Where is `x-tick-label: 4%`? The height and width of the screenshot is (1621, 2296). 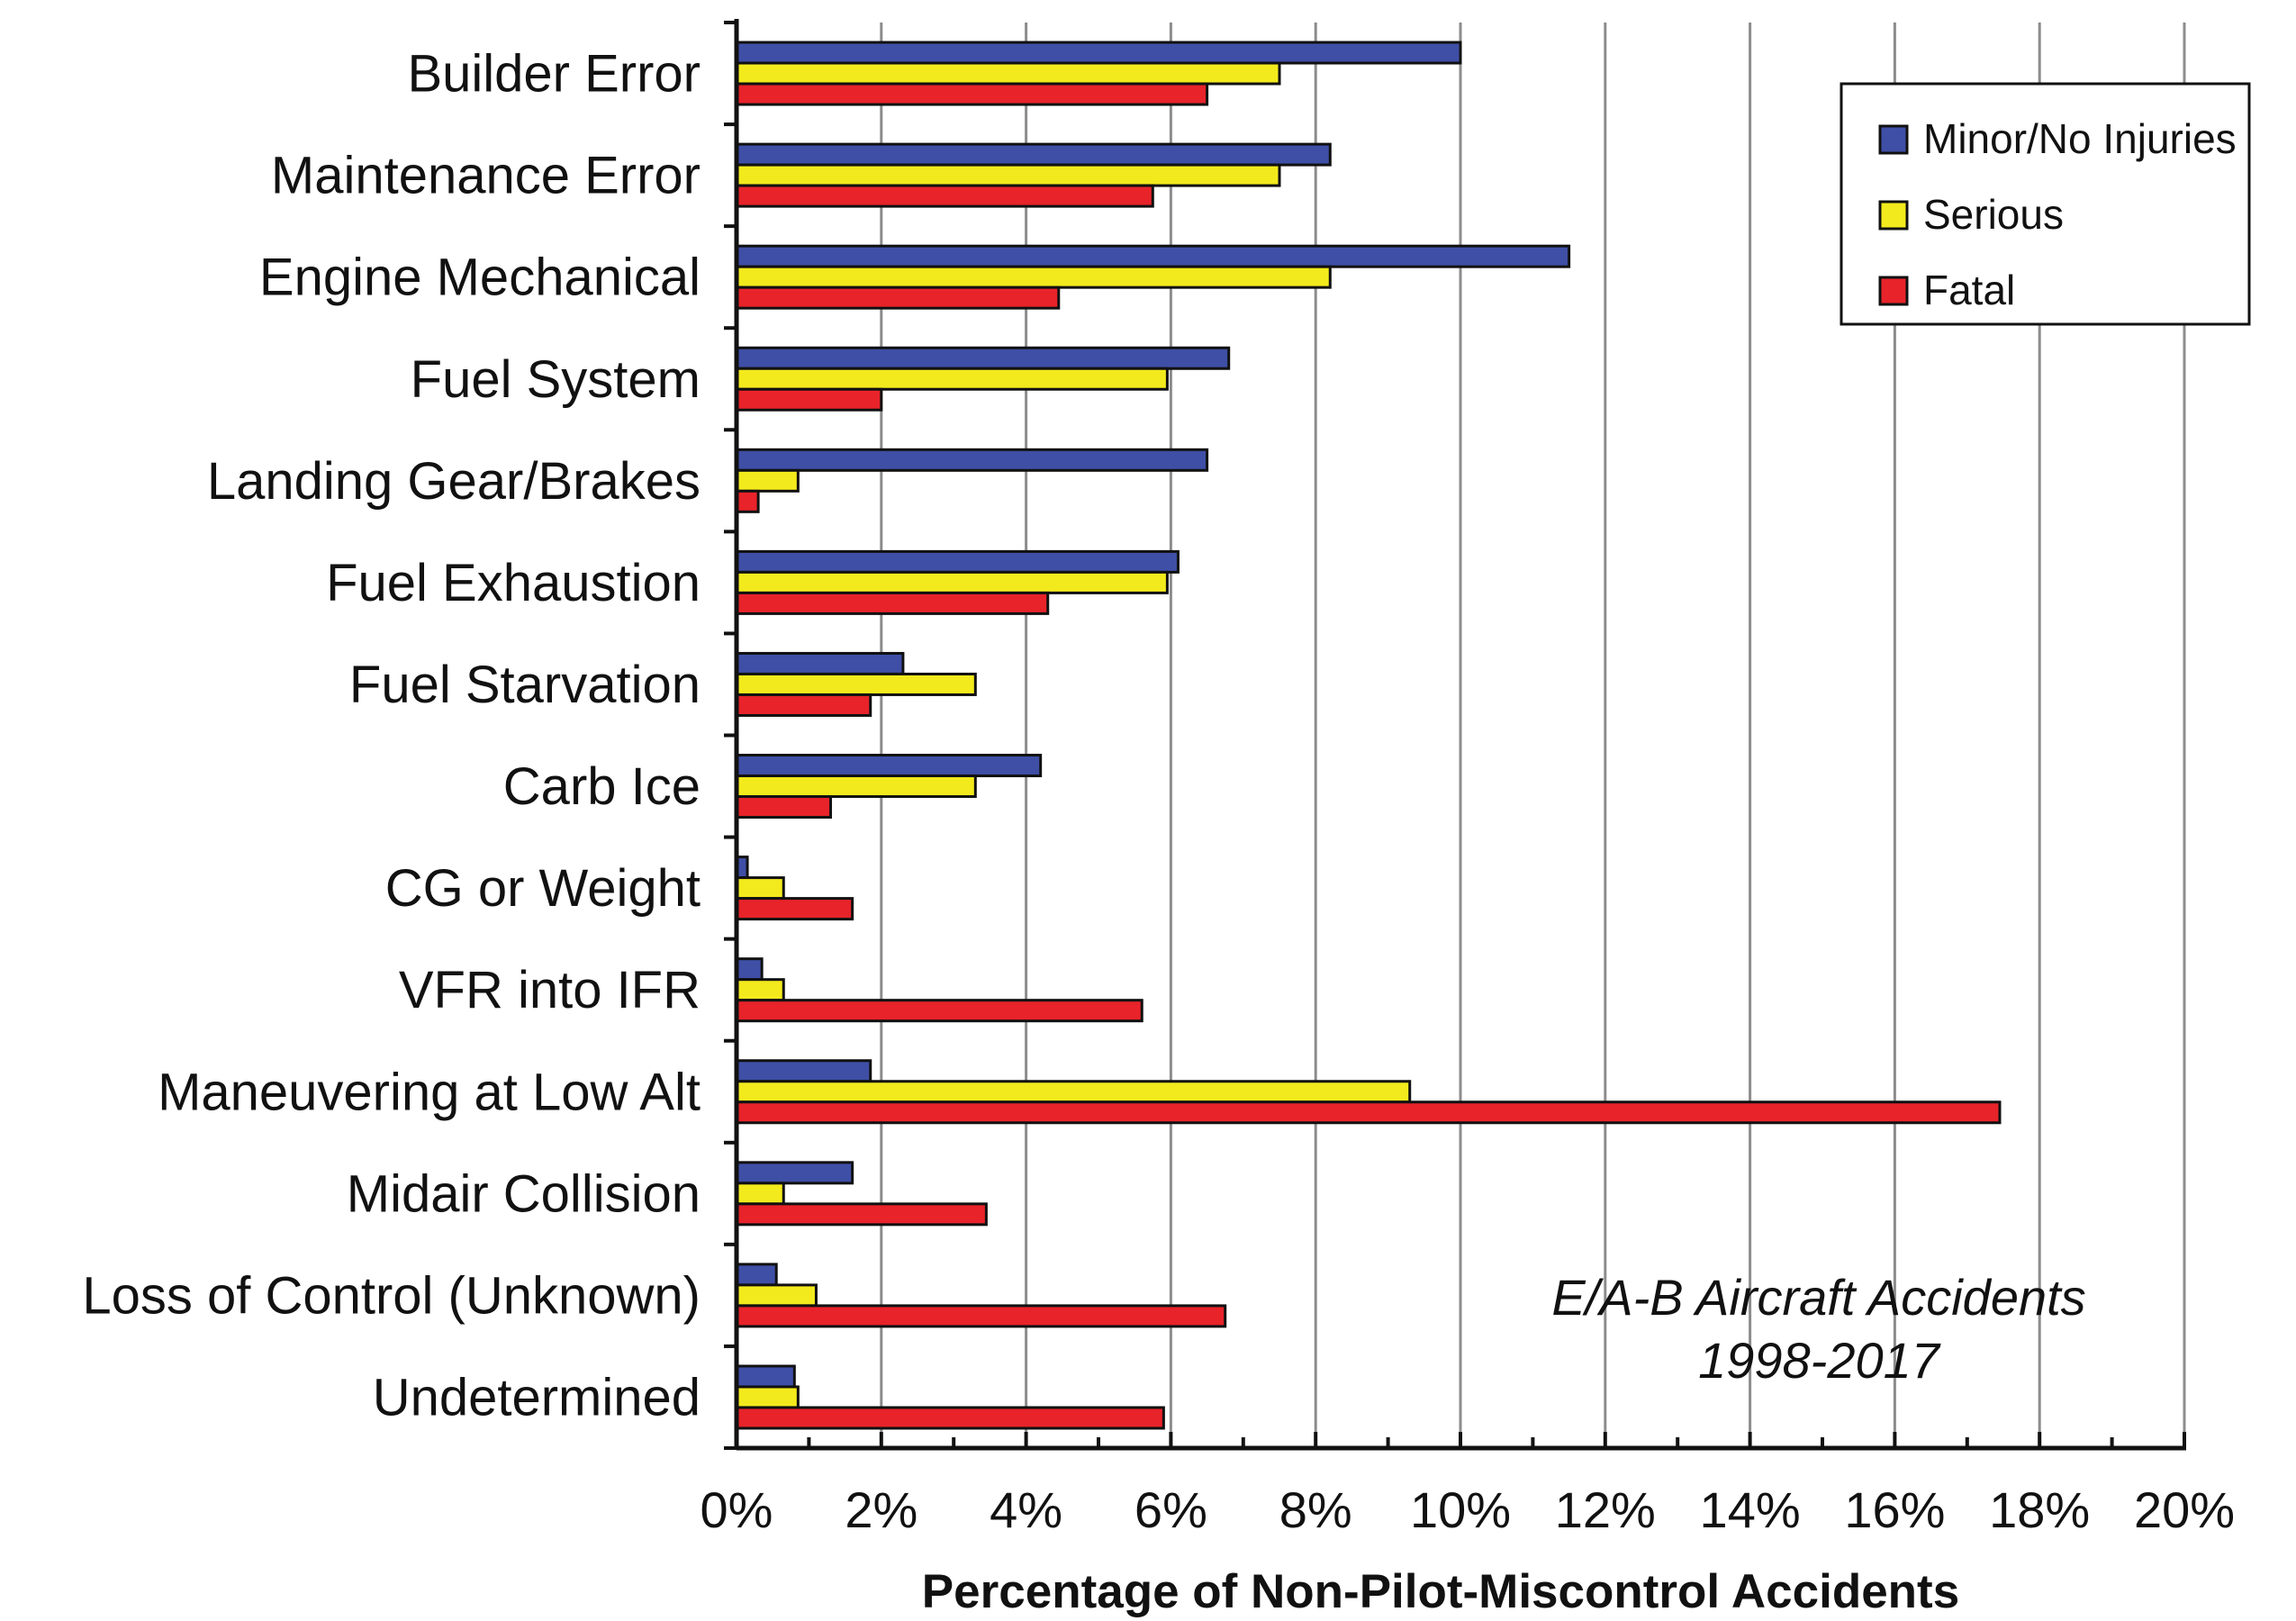
x-tick-label: 4% is located at coordinates (1026, 1509).